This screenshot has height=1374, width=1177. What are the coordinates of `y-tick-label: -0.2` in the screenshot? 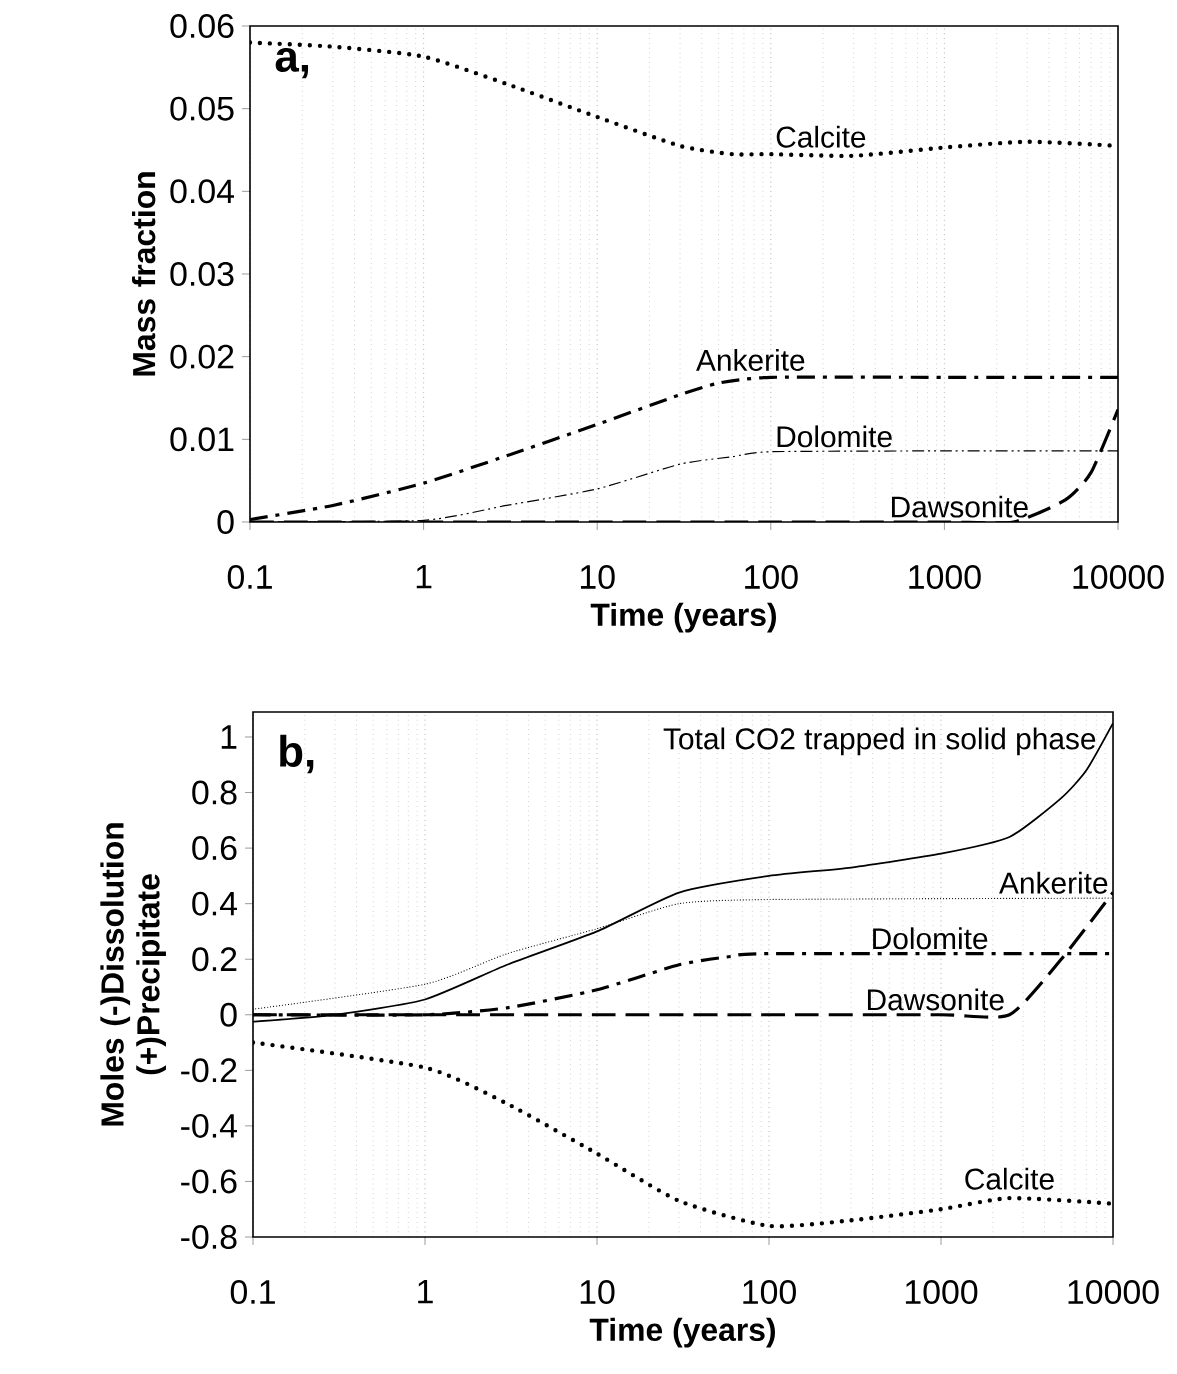 It's located at (209, 1070).